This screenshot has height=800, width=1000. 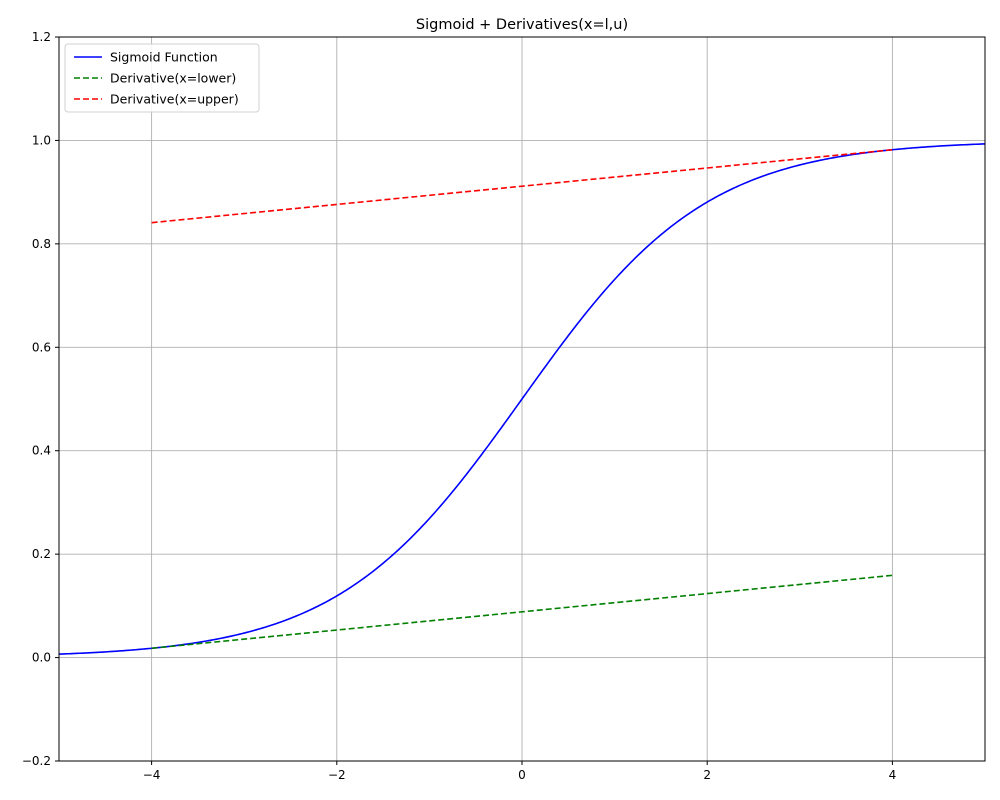 What do you see at coordinates (164, 57) in the screenshot?
I see `legend-label: Sigmoid Function` at bounding box center [164, 57].